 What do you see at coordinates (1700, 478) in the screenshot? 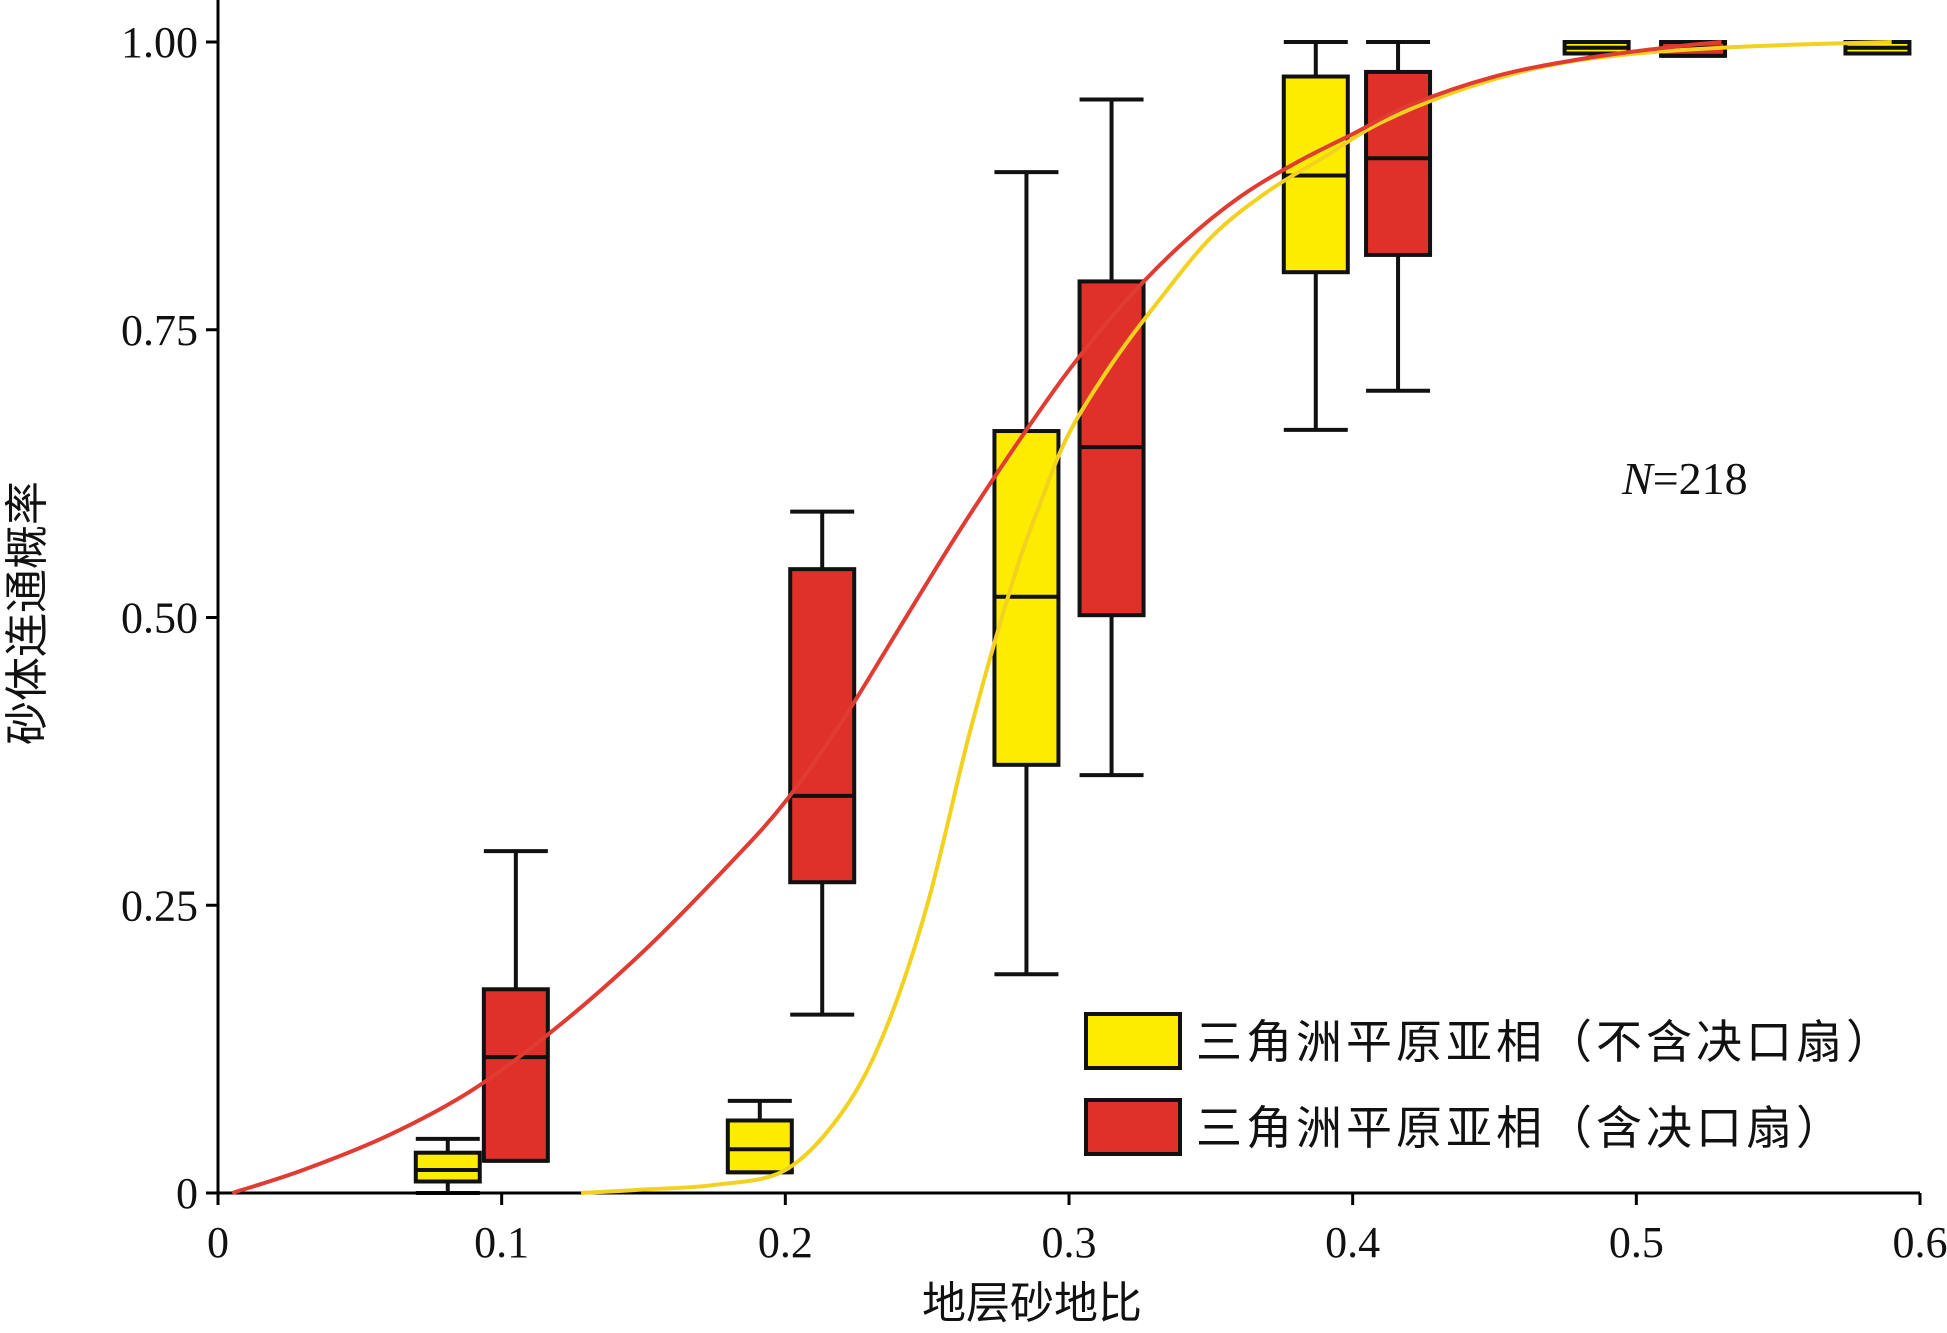
I see `sample-count-value: =218` at bounding box center [1700, 478].